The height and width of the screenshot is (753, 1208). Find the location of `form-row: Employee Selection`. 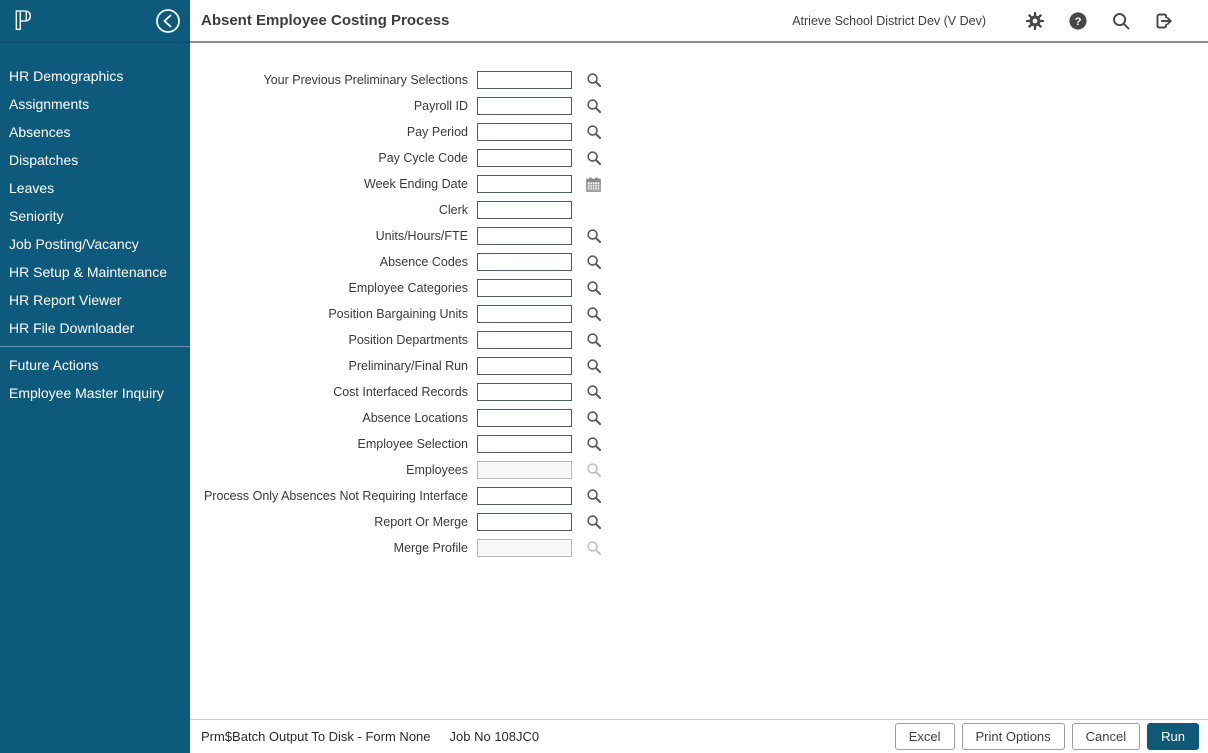

form-row: Employee Selection is located at coordinates (699, 444).